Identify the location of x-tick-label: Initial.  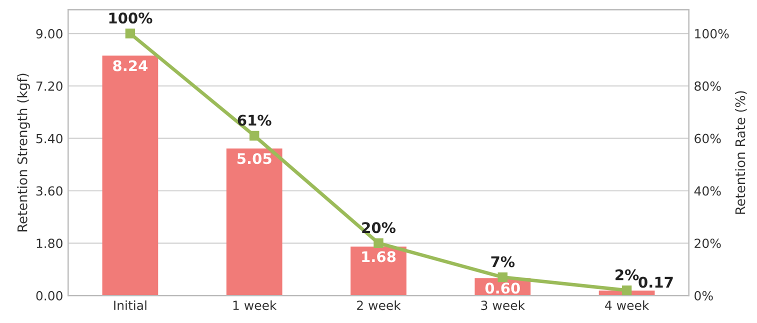
(130, 305).